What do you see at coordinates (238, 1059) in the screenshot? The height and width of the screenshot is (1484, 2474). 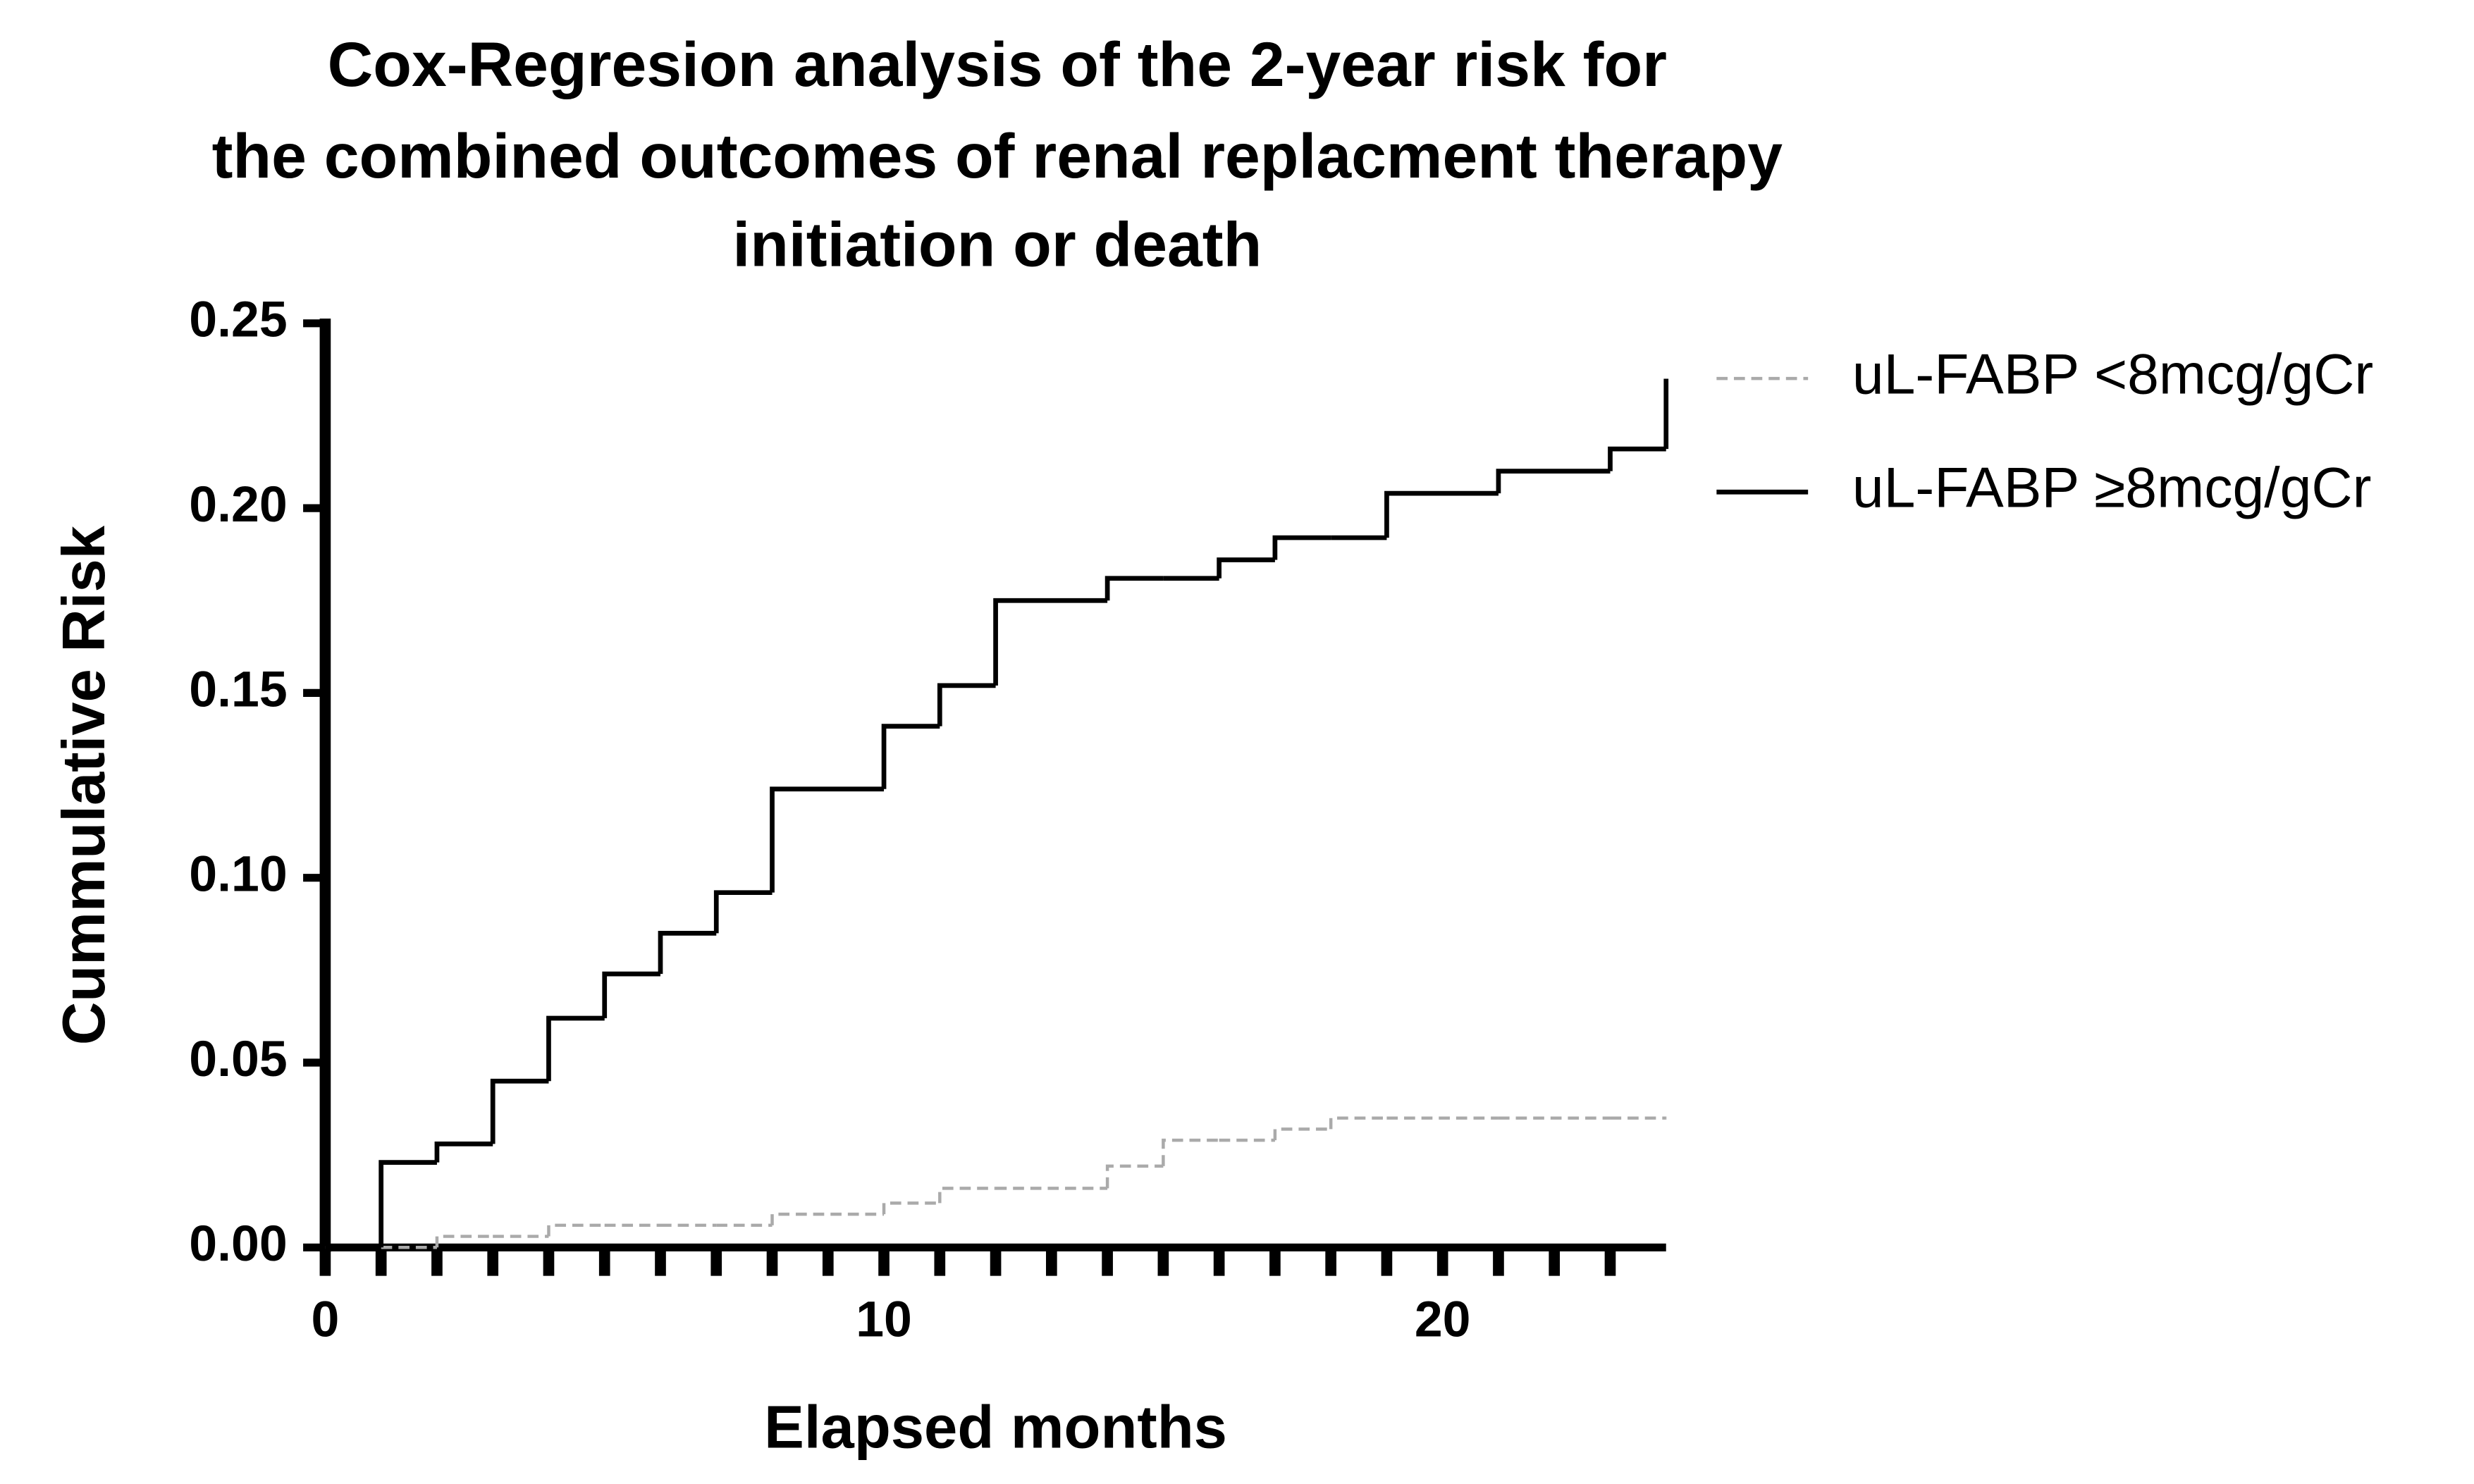 I see `y-tick-label: 0.05` at bounding box center [238, 1059].